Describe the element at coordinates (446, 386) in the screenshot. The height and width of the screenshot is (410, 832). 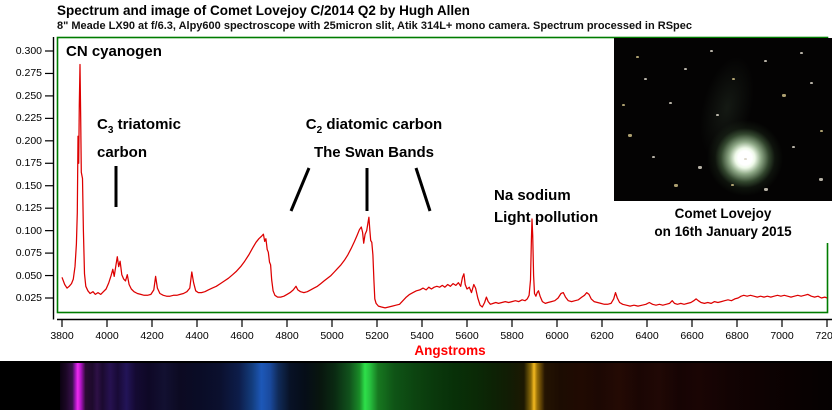
I see `spectrum-strip-gradient` at that location.